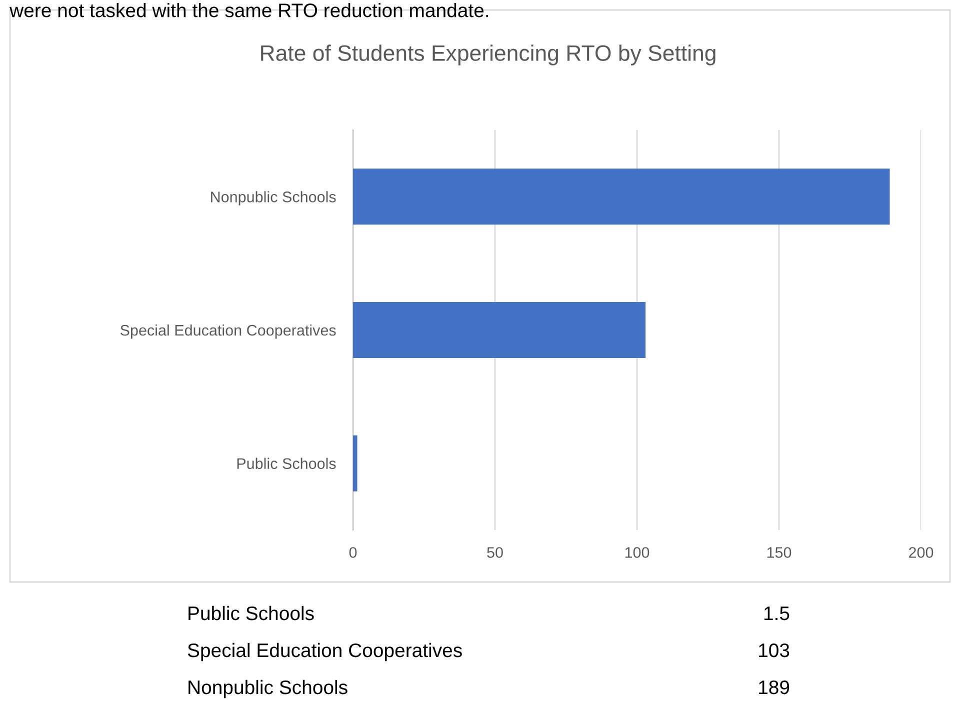 The width and height of the screenshot is (956, 706). Describe the element at coordinates (273, 198) in the screenshot. I see `y-tick-label: Nonpublic Schools` at that location.